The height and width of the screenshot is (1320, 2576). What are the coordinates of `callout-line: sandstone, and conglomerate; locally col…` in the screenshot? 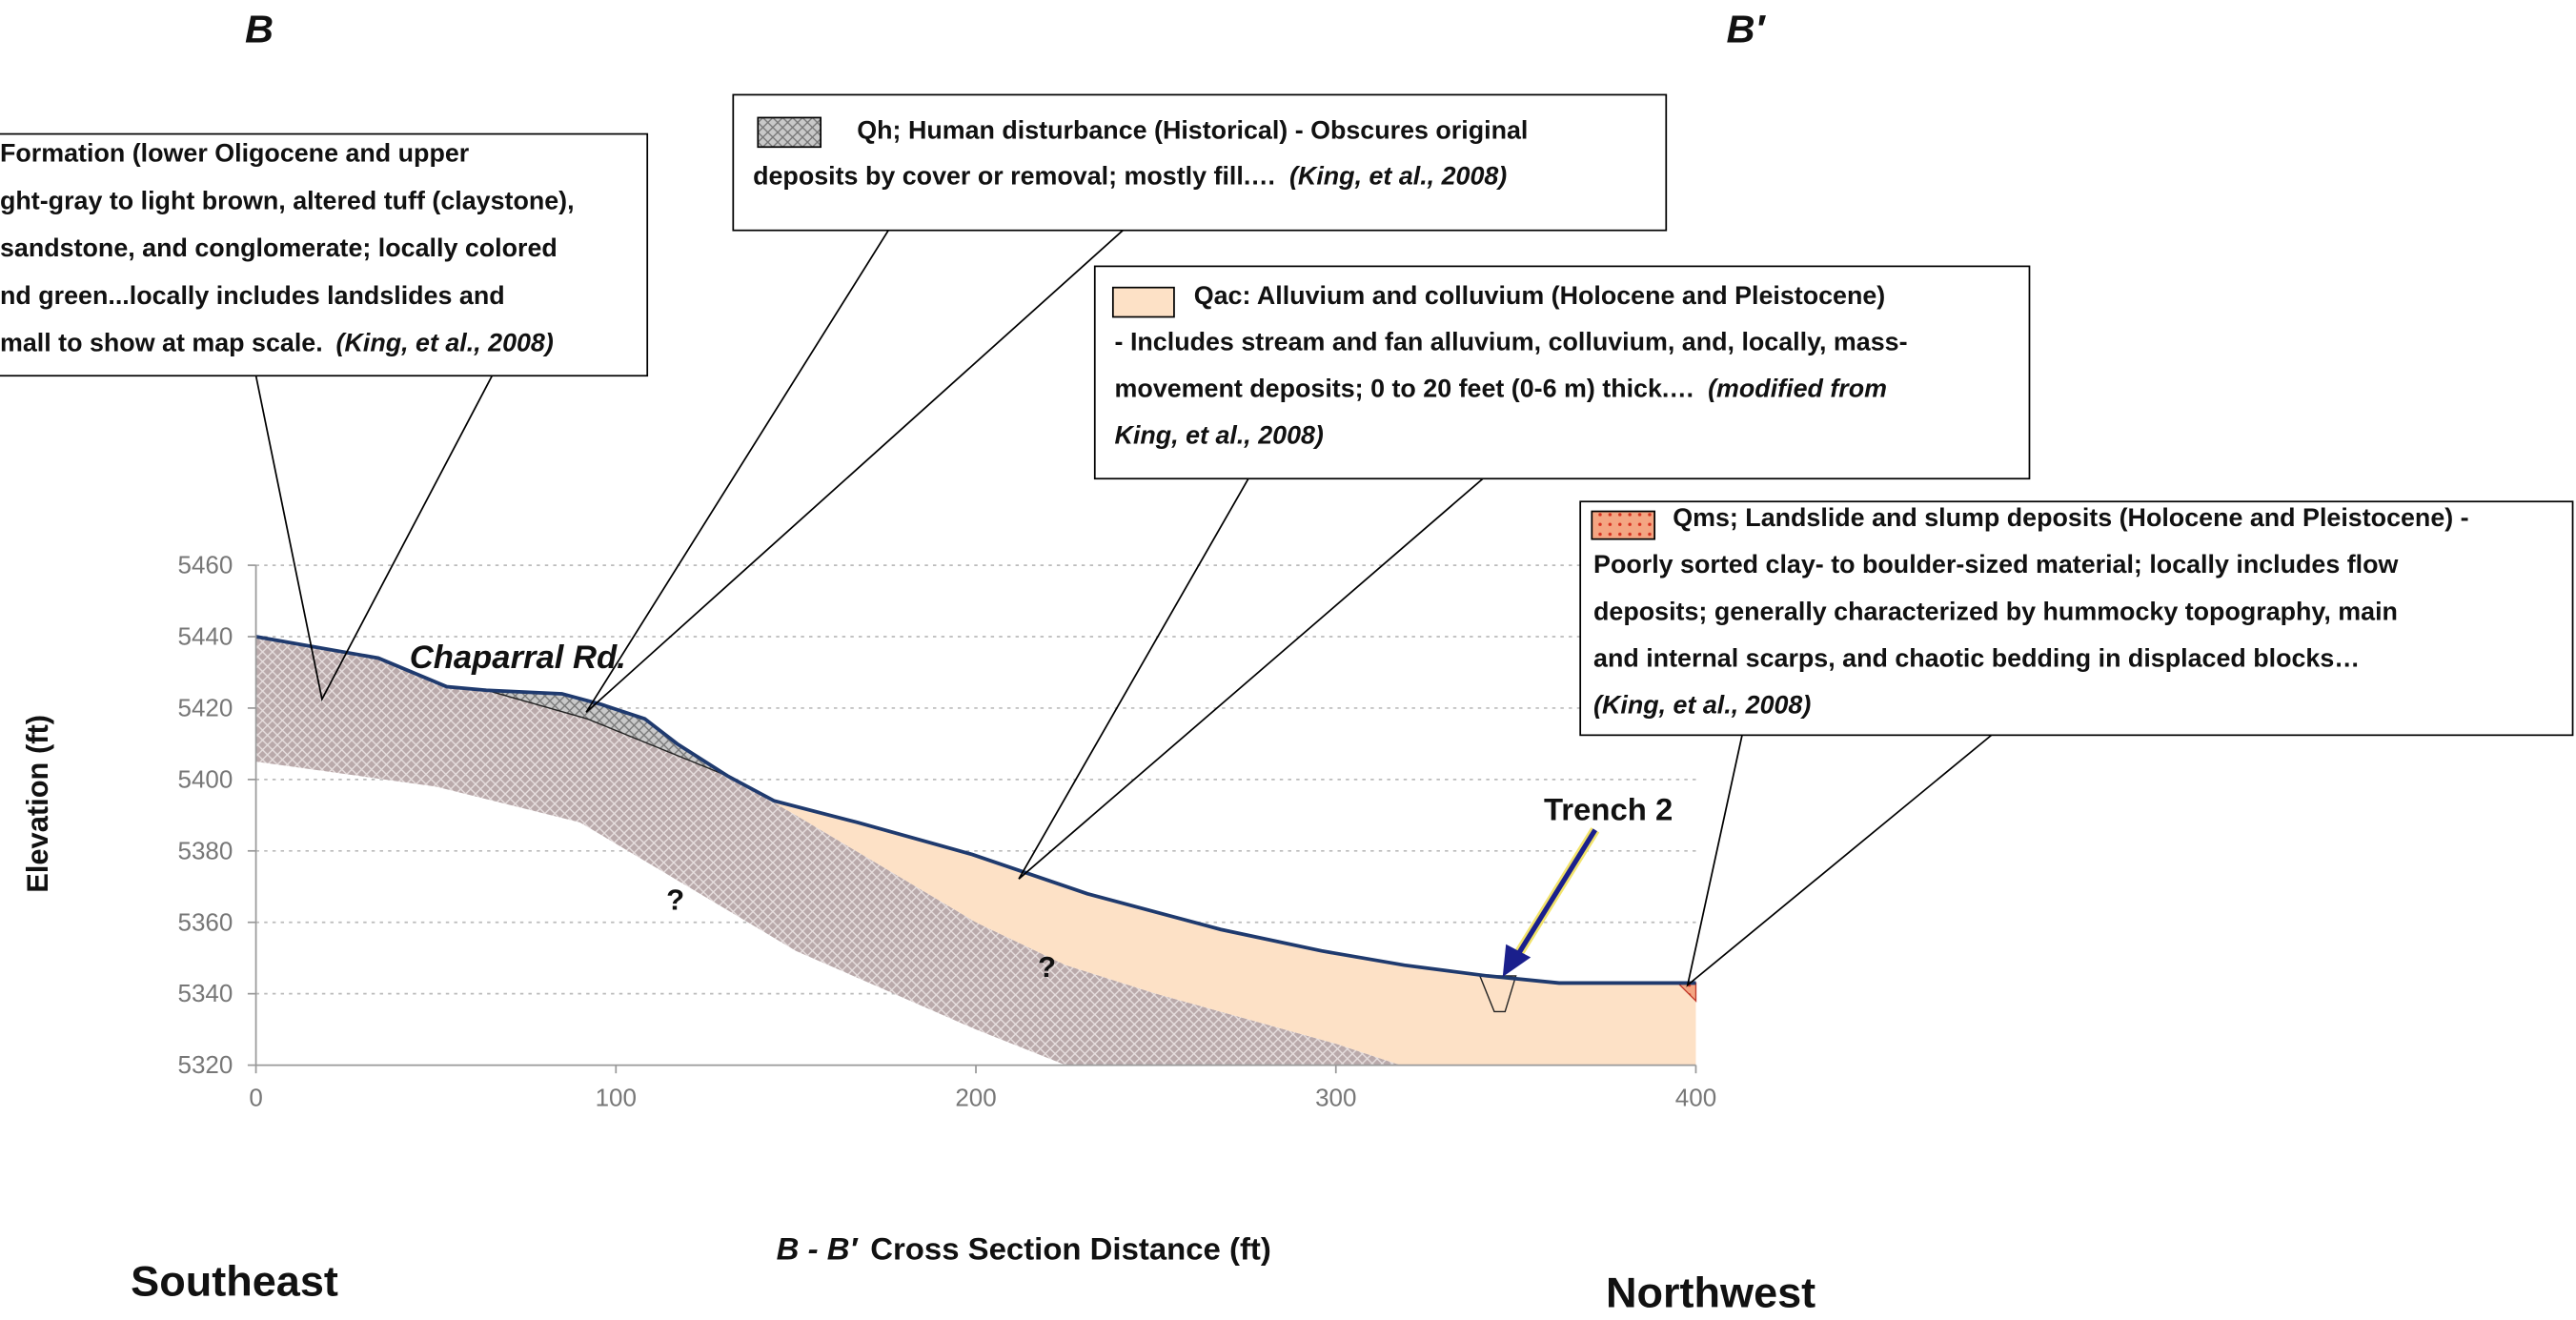 It's located at (279, 248).